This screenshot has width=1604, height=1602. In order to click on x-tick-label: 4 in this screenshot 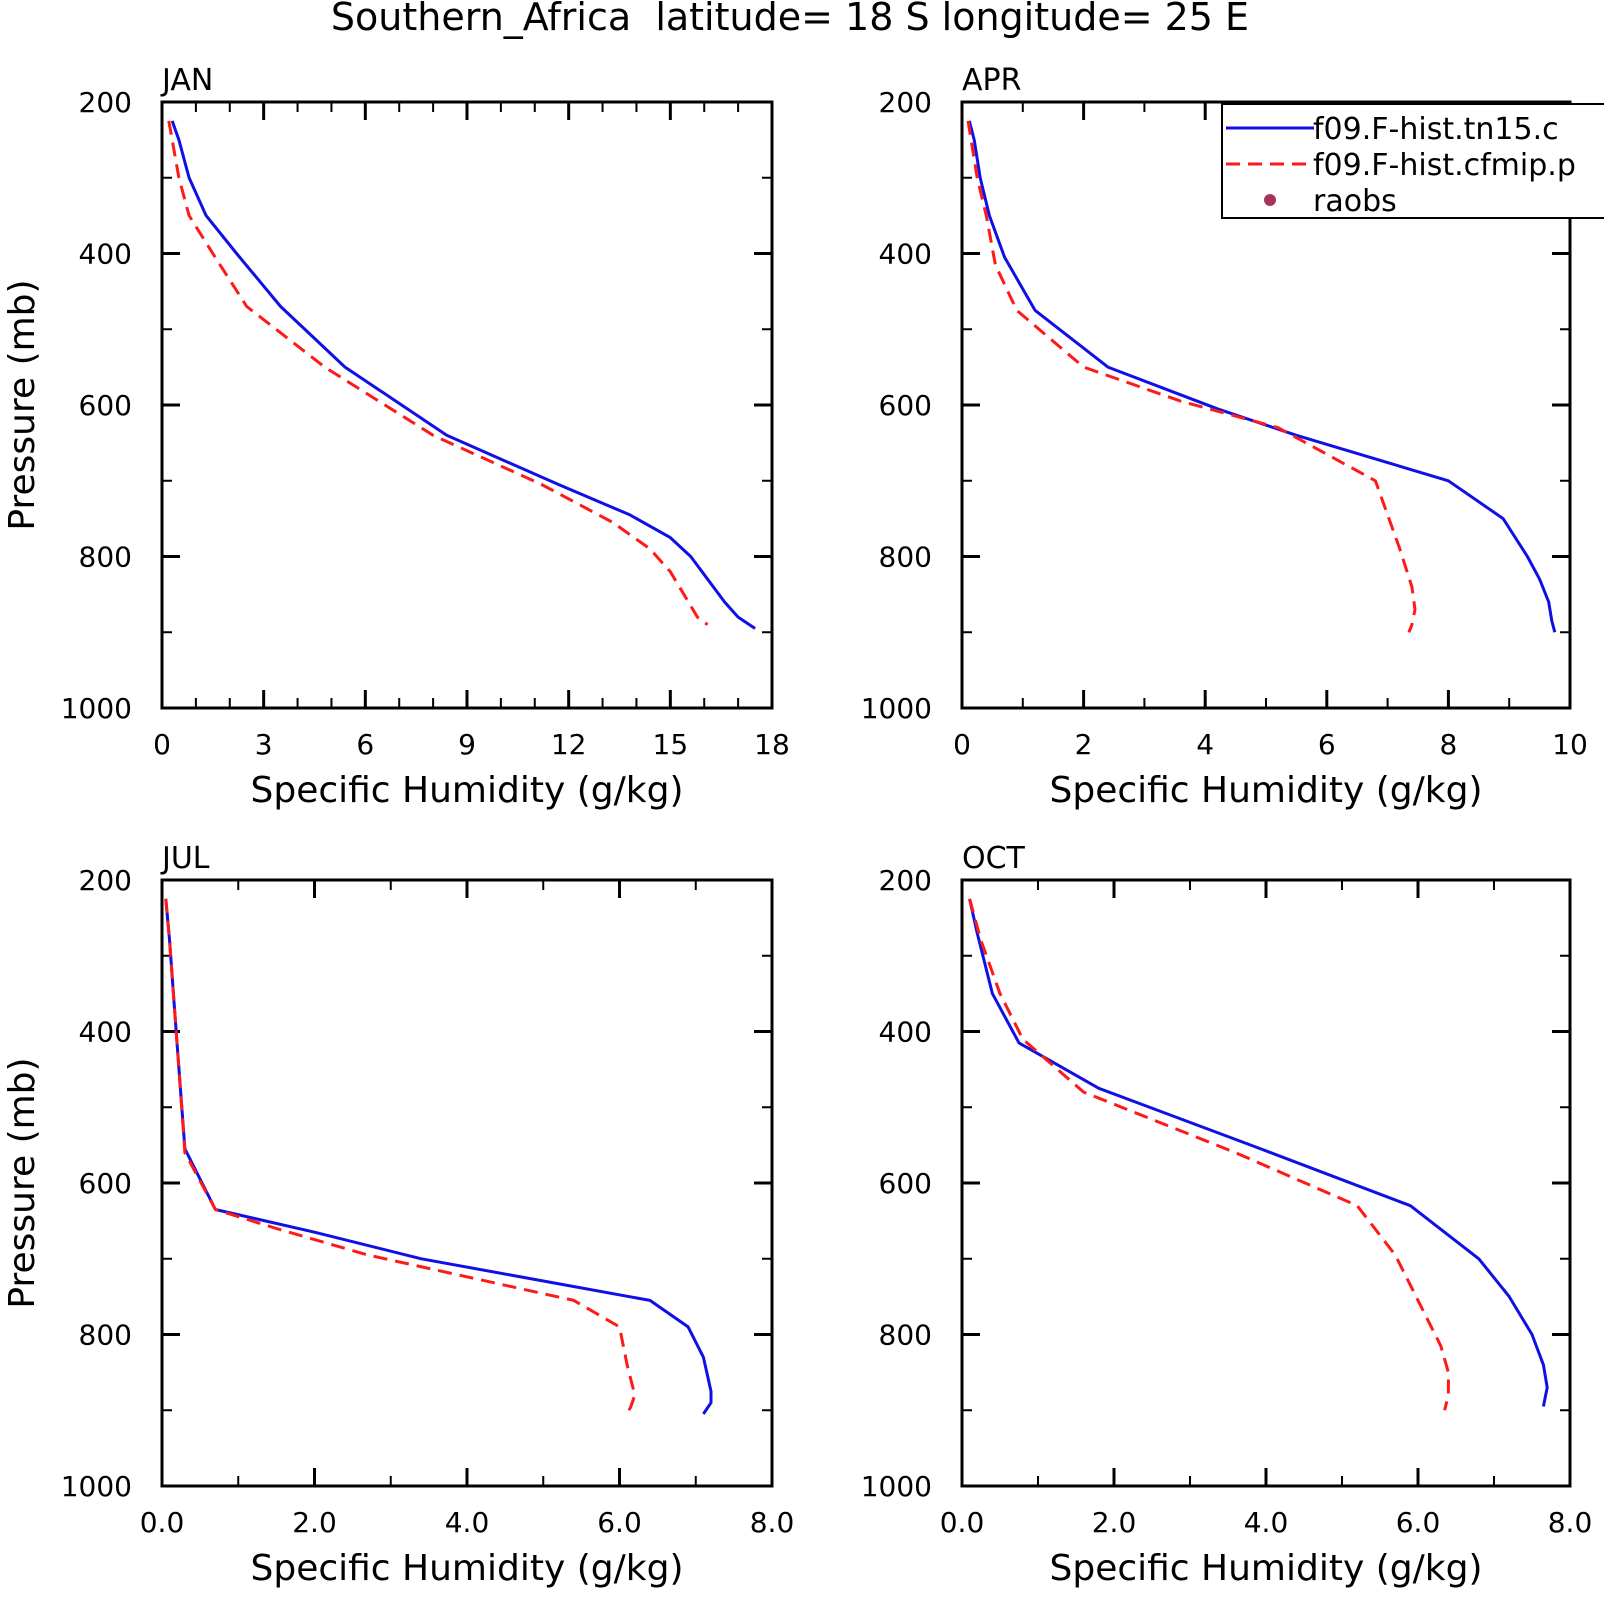, I will do `click(1205, 744)`.